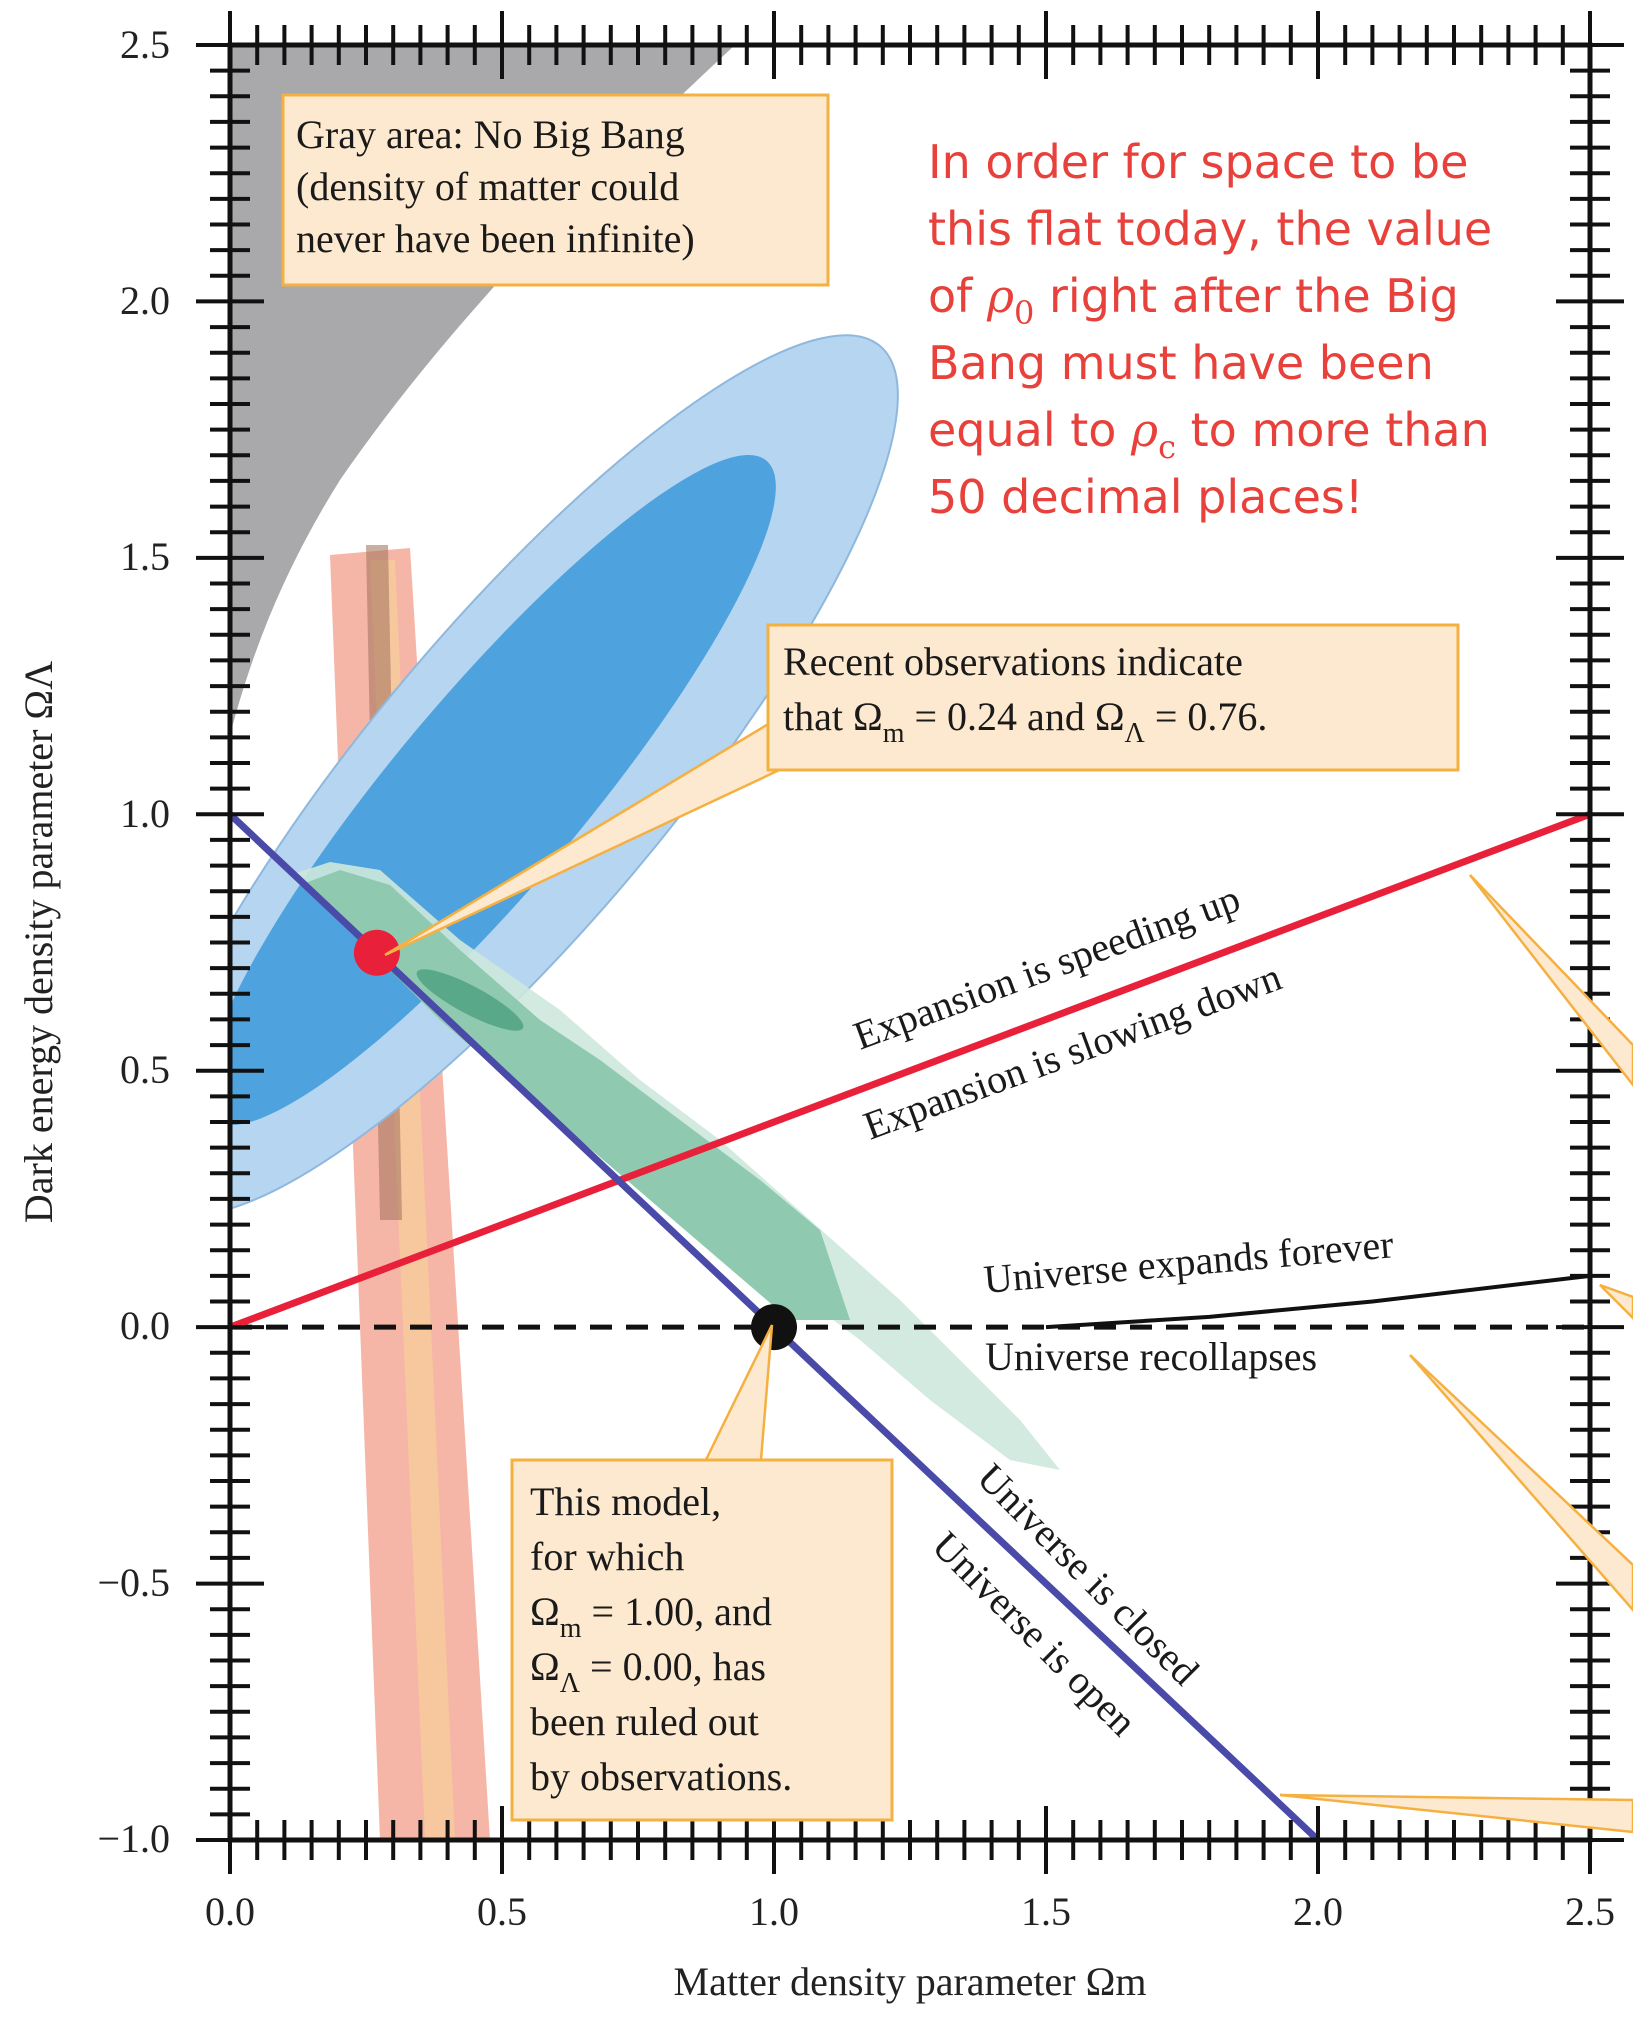  Describe the element at coordinates (133, 941) in the screenshot. I see `y-tick-labels: 2.5 2.0 1.5 1.0 0.5 0.0 −0.5 −1.0` at that location.